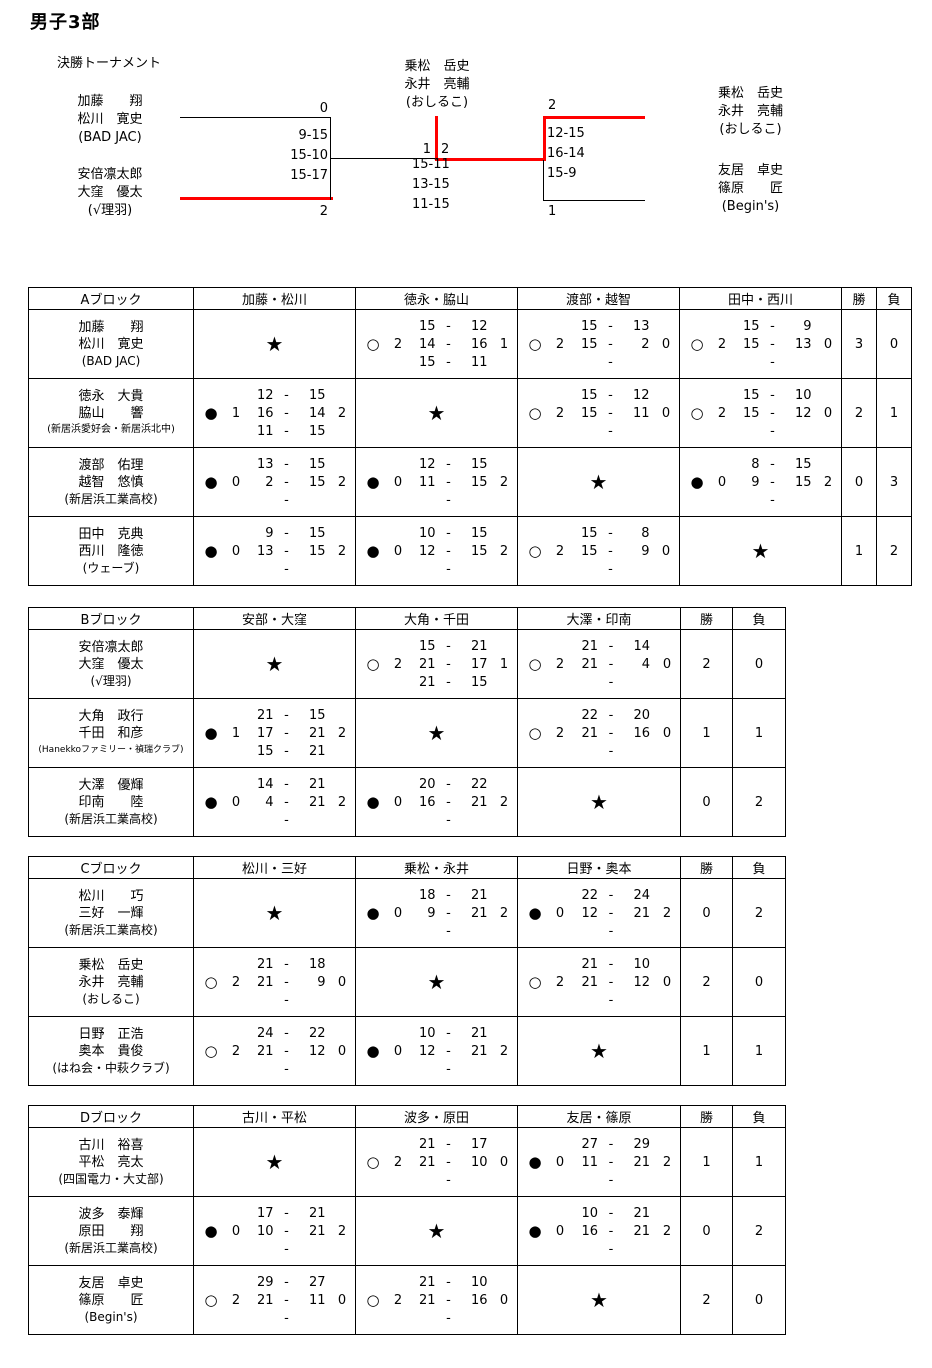 The width and height of the screenshot is (932, 1368). What do you see at coordinates (599, 931) in the screenshot?
I see `match-score-line: -` at bounding box center [599, 931].